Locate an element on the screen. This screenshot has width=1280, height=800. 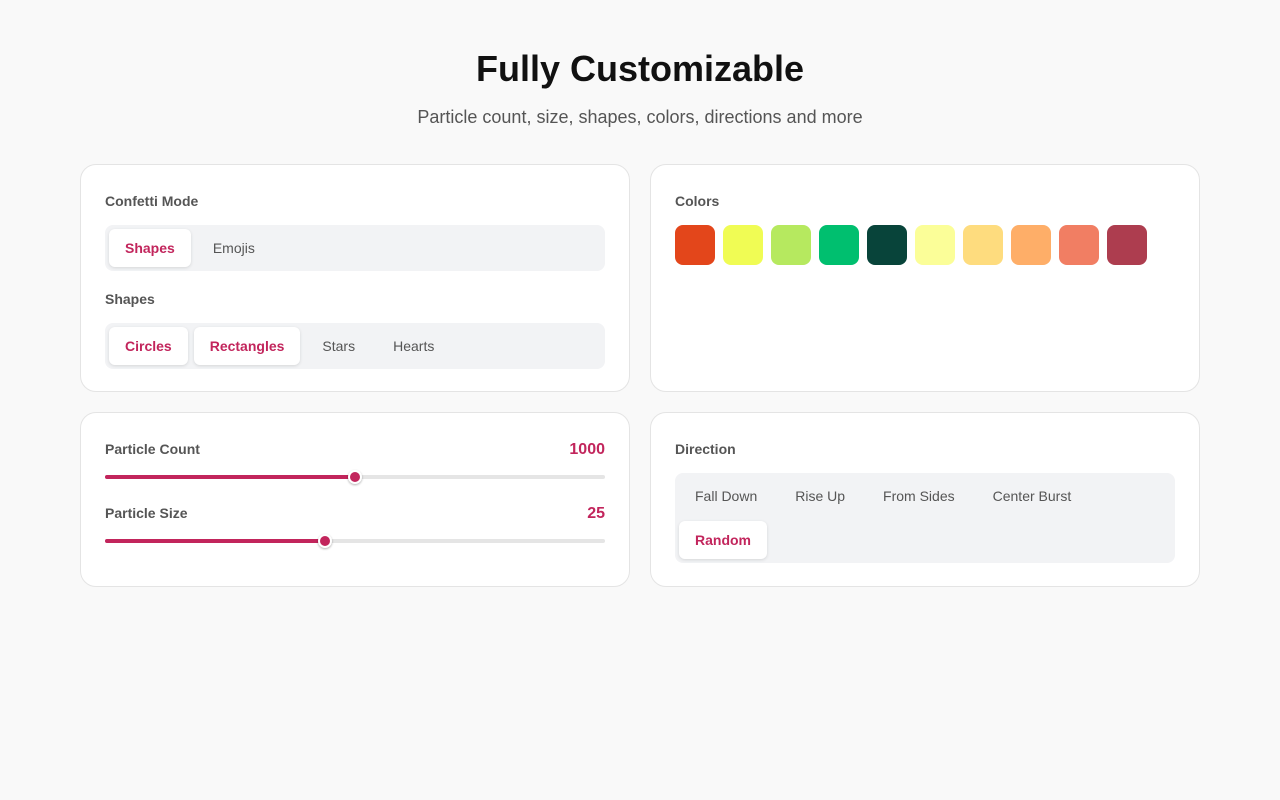
title: Fully Customizable is located at coordinates (640, 68).